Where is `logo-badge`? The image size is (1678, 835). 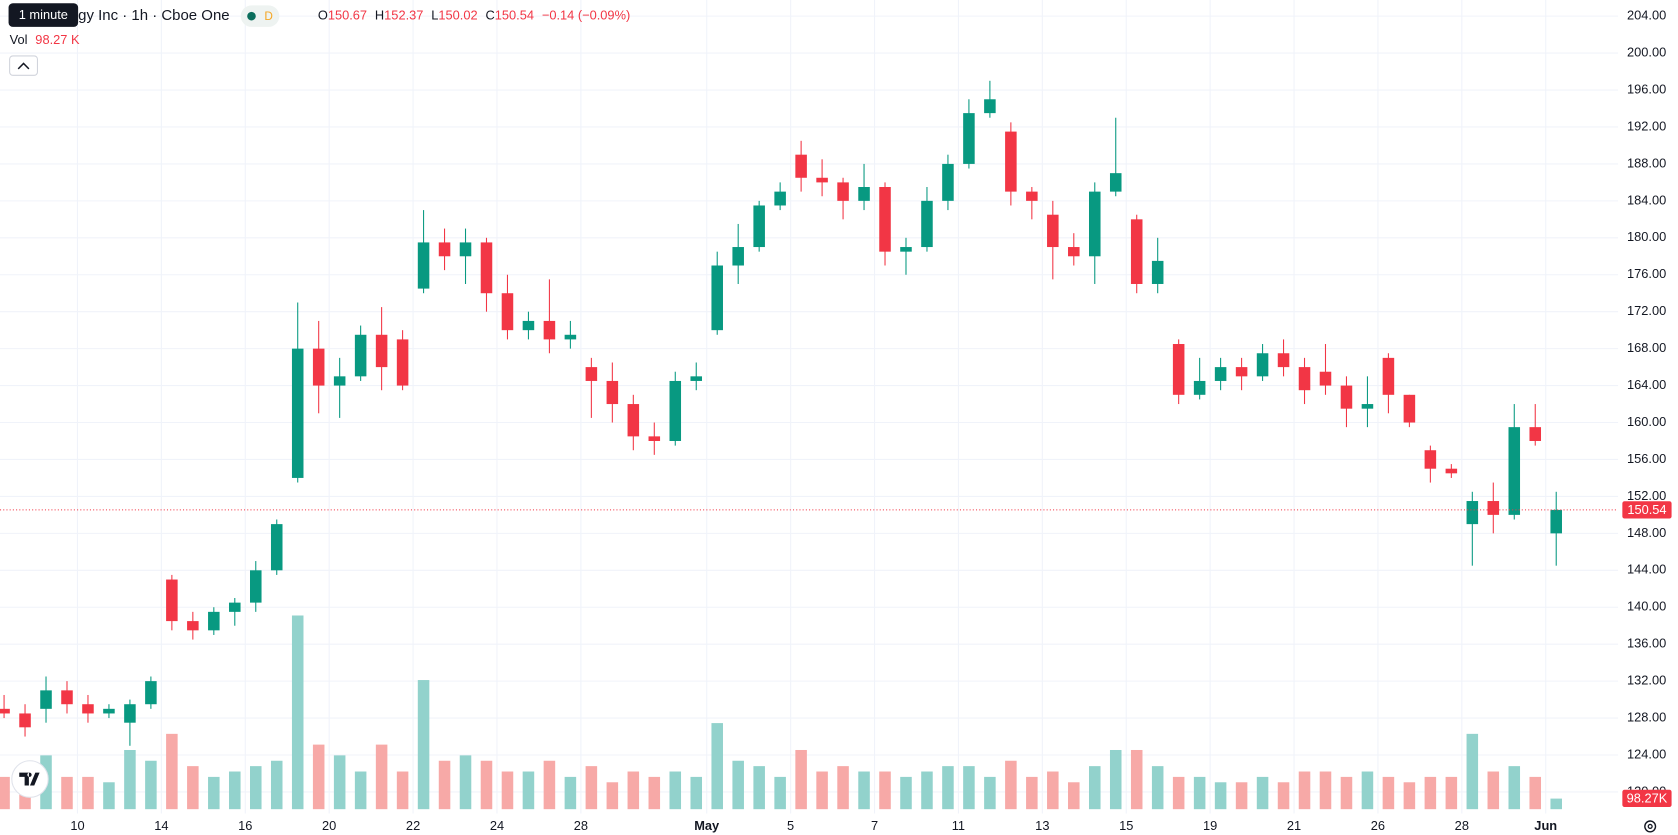
logo-badge is located at coordinates (30, 779).